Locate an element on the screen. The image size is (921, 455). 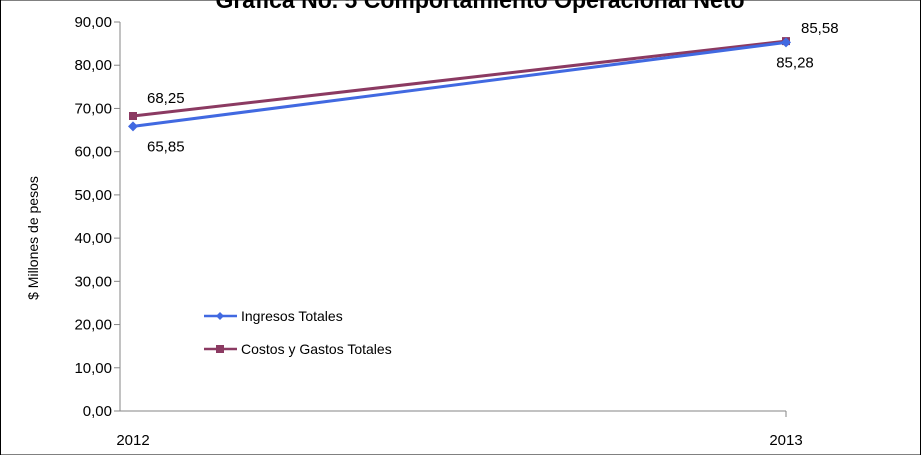
x-tick-label: 2013 is located at coordinates (785, 440).